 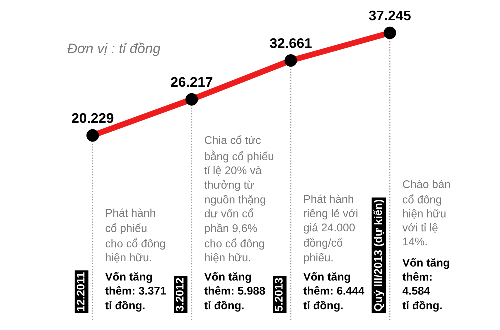 What do you see at coordinates (334, 292) in the screenshot?
I see `text: Vốn tăng thêm: 6.444 tỉ đồng.` at bounding box center [334, 292].